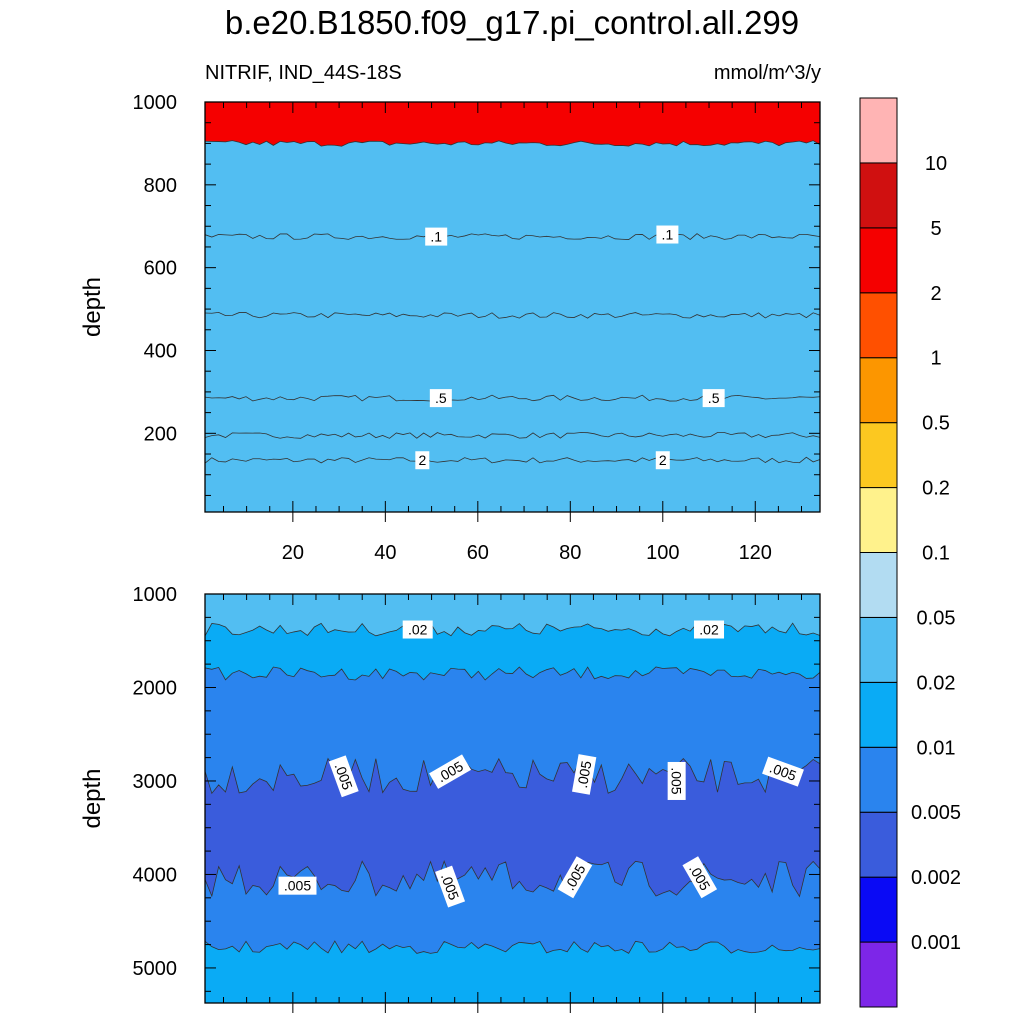  Describe the element at coordinates (936, 618) in the screenshot. I see `colorbar-label: 0.05` at that location.